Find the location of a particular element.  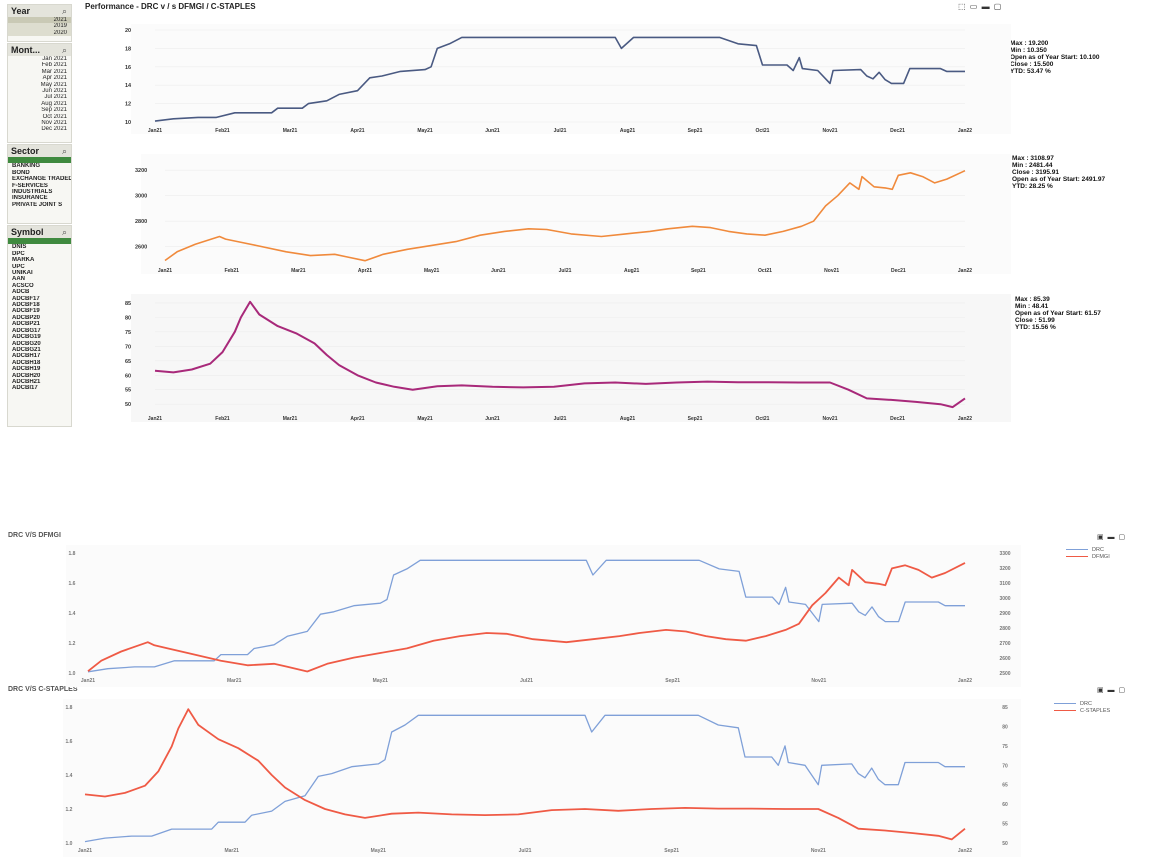

month-filter-item: Oct 2021 is located at coordinates (54, 116).